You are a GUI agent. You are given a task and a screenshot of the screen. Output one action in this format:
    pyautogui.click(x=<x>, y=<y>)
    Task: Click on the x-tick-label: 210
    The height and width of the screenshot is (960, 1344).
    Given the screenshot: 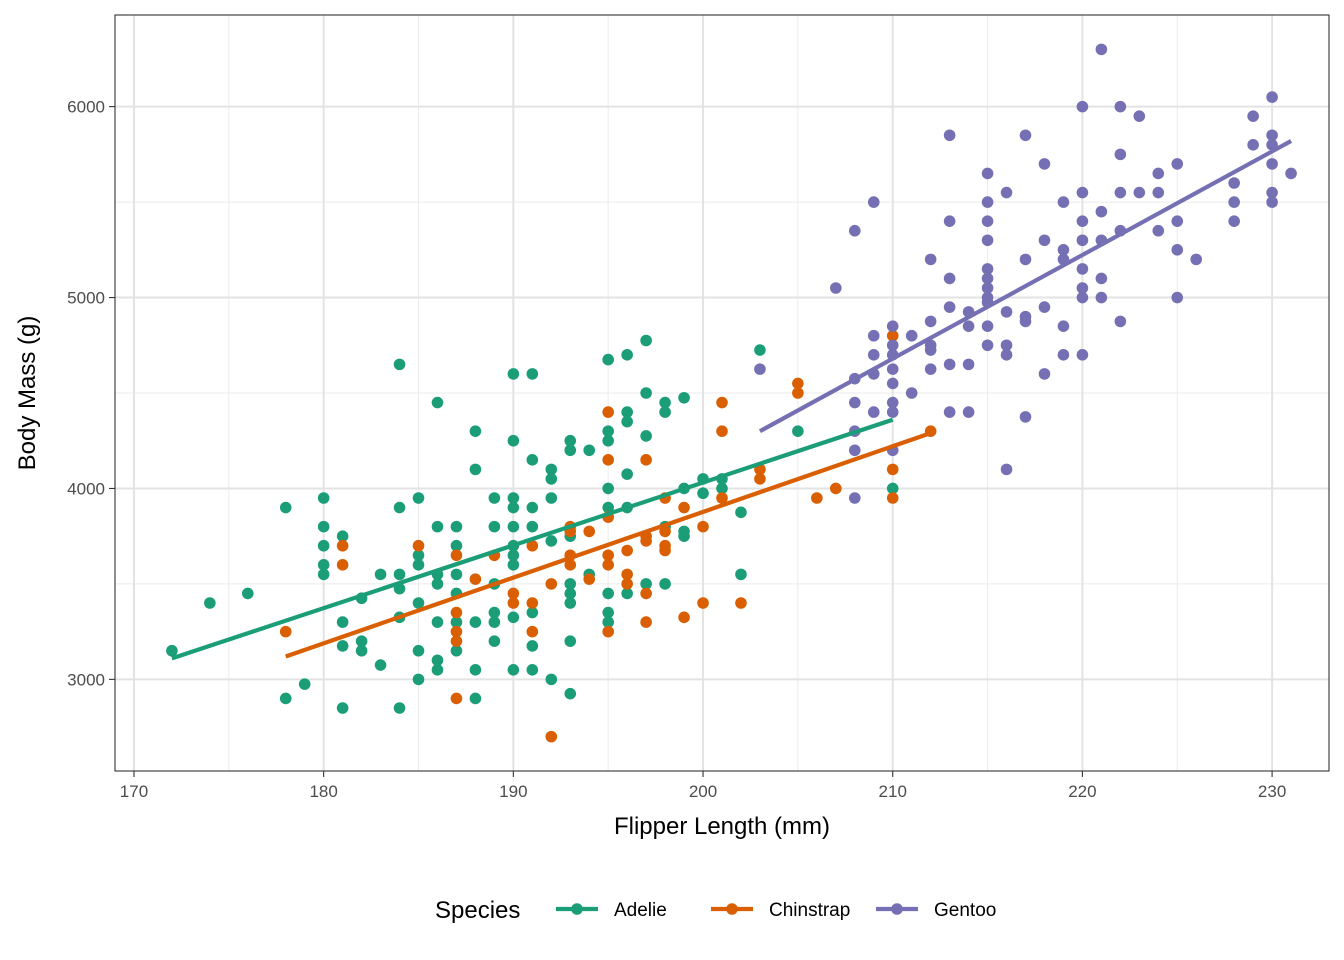 What is the action you would take?
    pyautogui.click(x=893, y=791)
    